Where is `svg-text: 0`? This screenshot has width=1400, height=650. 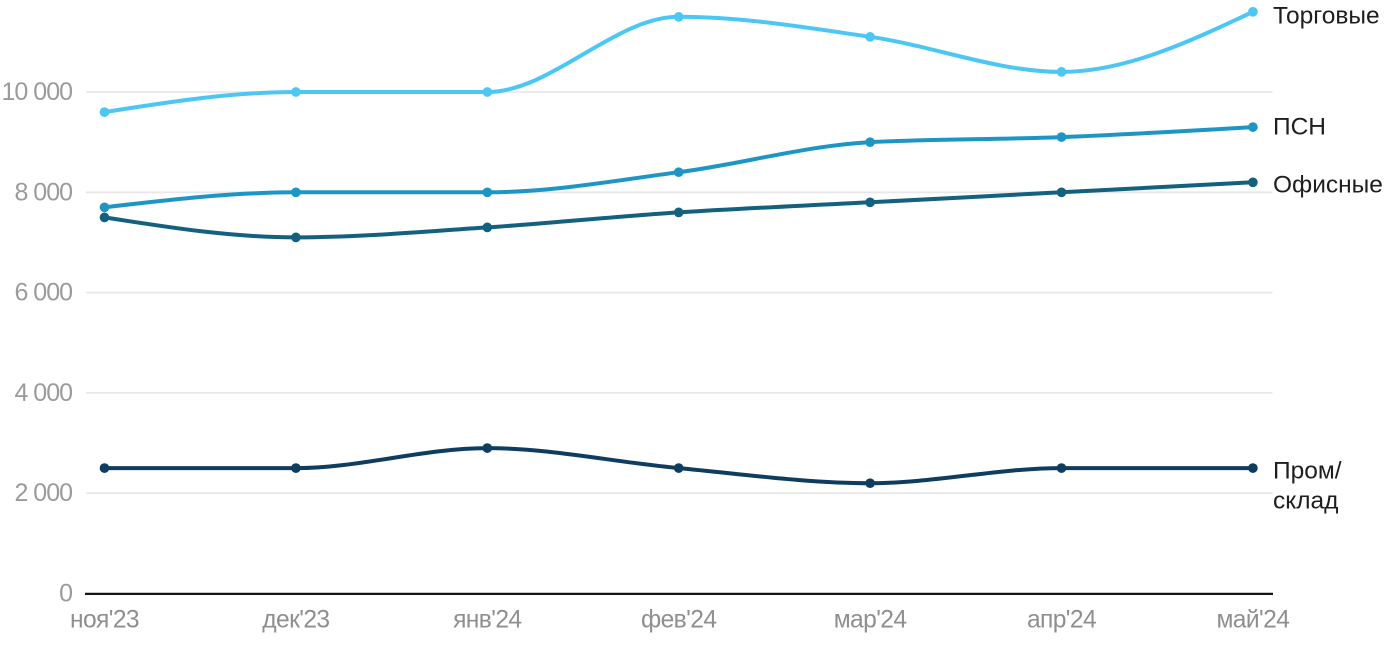
svg-text: 0 is located at coordinates (65, 594).